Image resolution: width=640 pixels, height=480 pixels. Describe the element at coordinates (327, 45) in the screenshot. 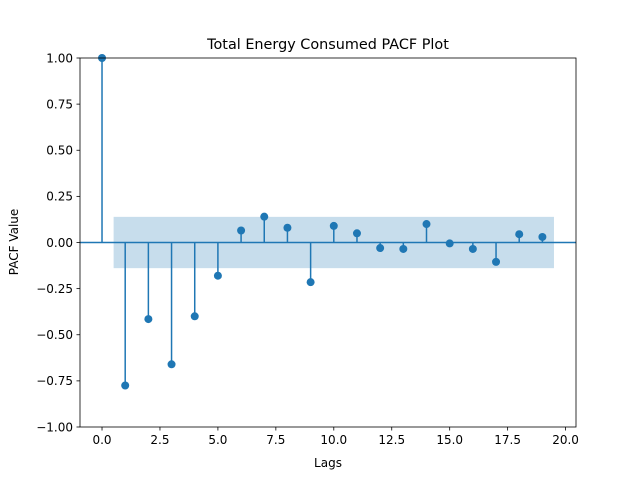

I see `chart-title: Total Energy Consumed PACF Plot` at that location.